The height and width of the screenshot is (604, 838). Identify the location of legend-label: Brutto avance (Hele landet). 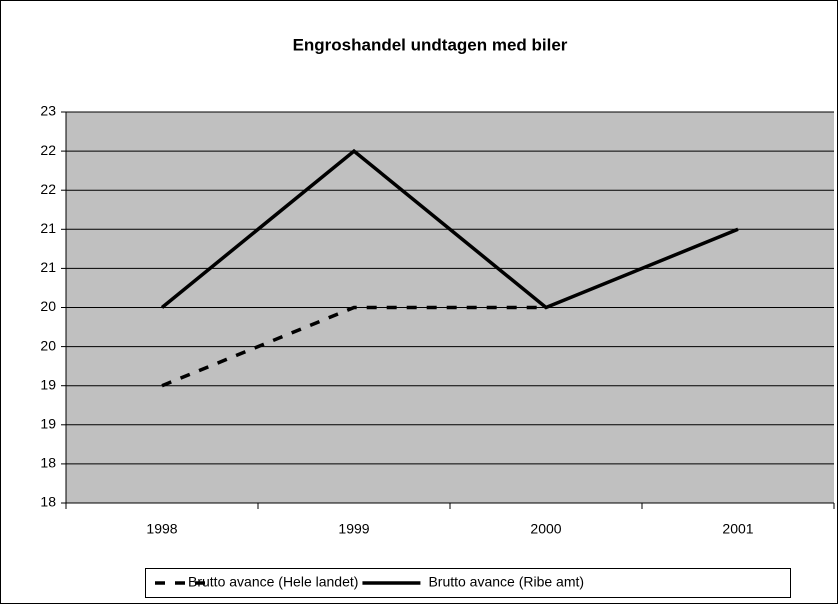
(273, 582).